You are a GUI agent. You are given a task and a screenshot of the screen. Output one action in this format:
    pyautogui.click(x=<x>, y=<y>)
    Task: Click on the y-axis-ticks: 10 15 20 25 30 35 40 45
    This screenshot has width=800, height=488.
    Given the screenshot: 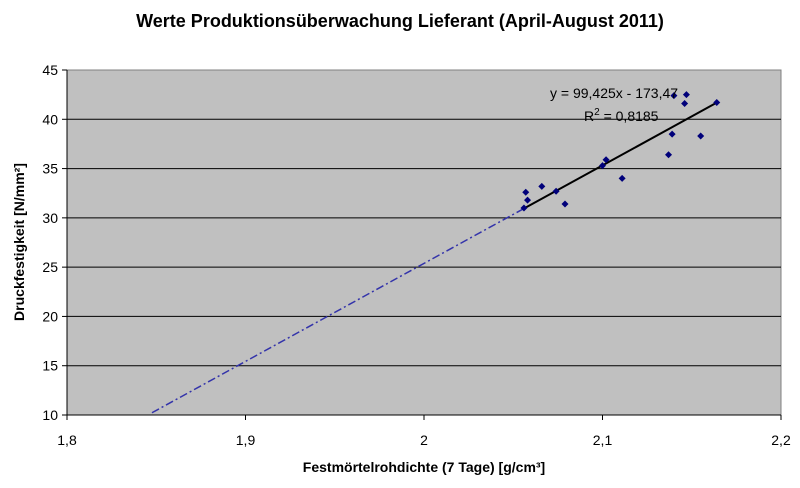 What is the action you would take?
    pyautogui.click(x=54, y=242)
    